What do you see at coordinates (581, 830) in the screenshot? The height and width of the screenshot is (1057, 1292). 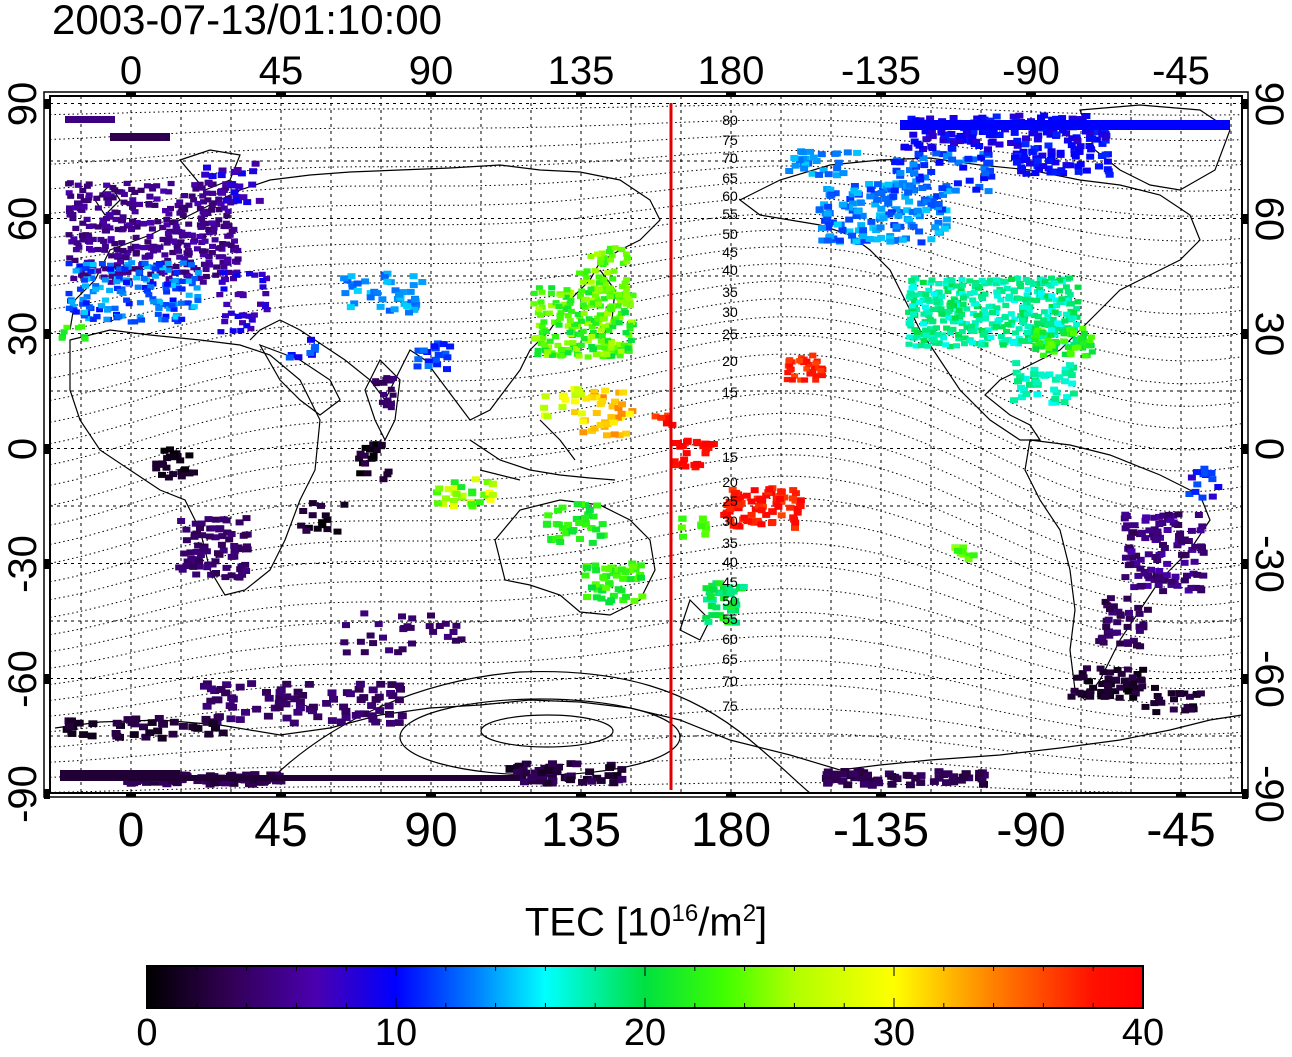 I see `lon-tick-bottom: 135` at bounding box center [581, 830].